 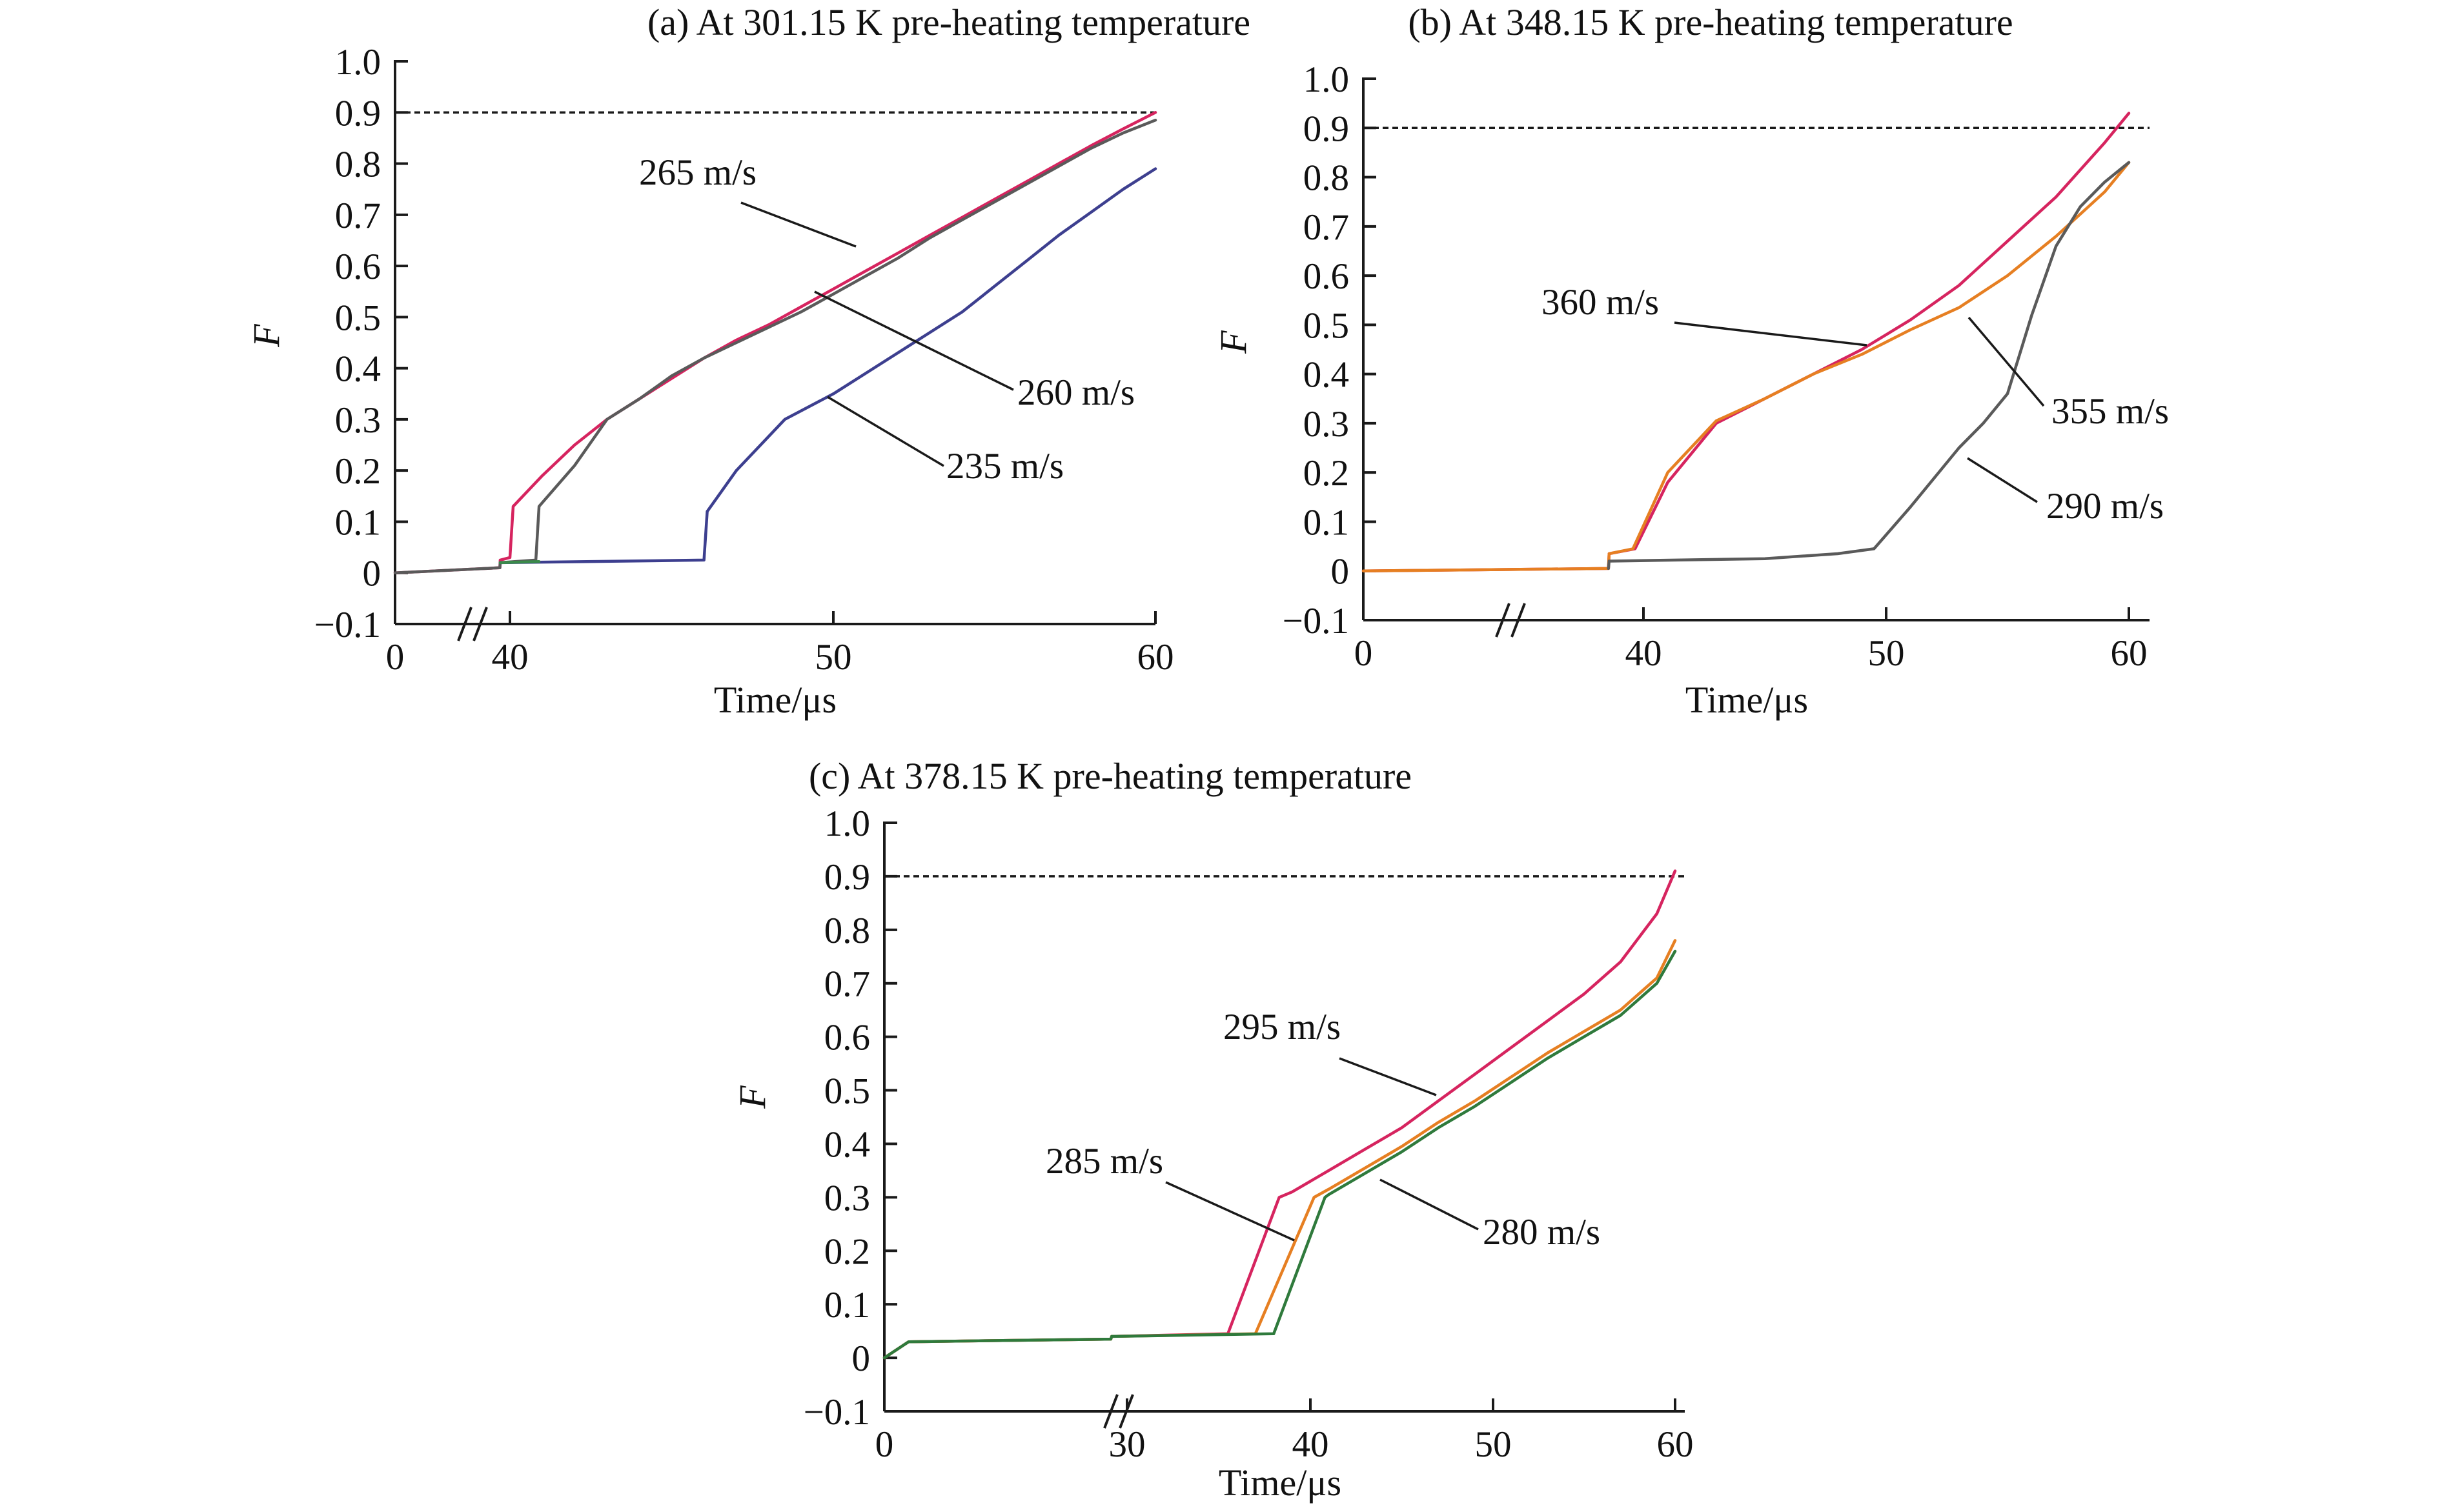 What do you see at coordinates (847, 1251) in the screenshot?
I see `chart-c-y-tick-label: 0.2` at bounding box center [847, 1251].